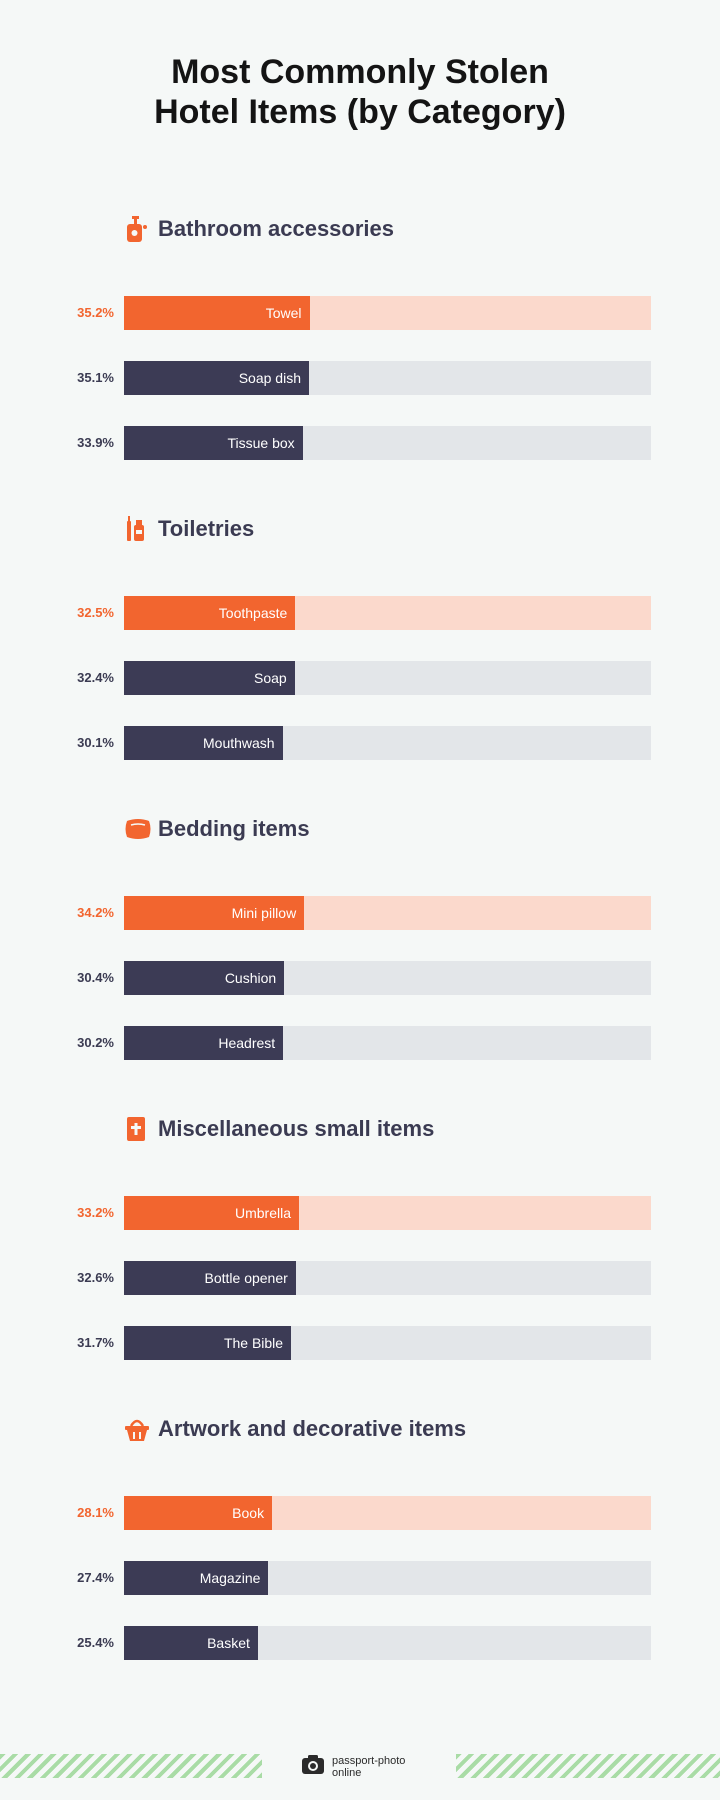 This screenshot has height=1800, width=720. I want to click on bar-category-label: Basket, so click(228, 1643).